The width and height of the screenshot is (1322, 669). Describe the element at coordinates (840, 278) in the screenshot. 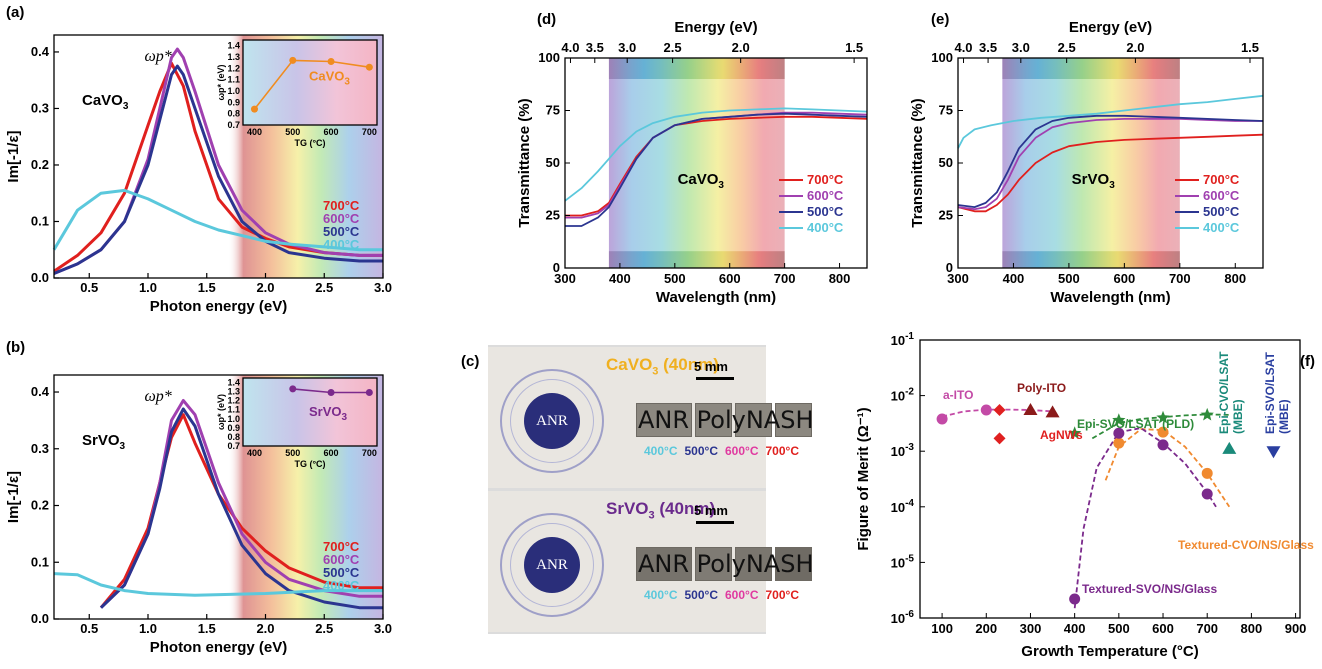

I see `x-tick-label: 800` at that location.